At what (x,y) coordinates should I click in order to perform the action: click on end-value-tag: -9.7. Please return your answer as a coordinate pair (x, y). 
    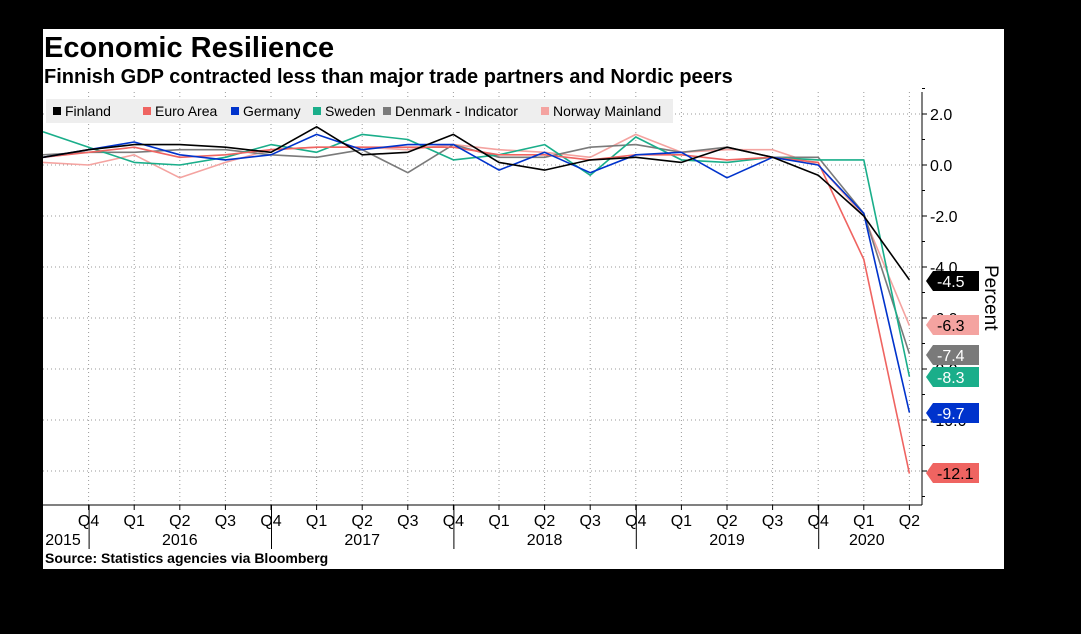
    Looking at the image, I should click on (952, 413).